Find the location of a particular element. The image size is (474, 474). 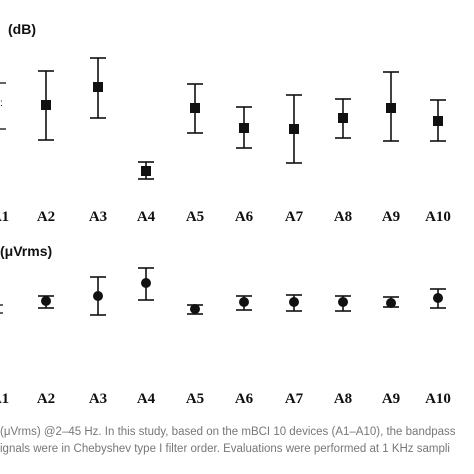

top-x-tick-a8: A8 is located at coordinates (343, 217).